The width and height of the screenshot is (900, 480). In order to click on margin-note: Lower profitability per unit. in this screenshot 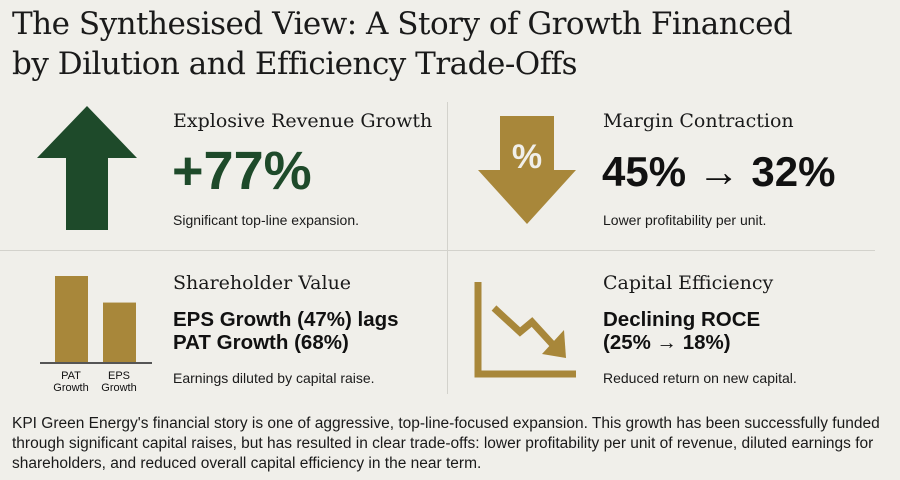, I will do `click(685, 220)`.